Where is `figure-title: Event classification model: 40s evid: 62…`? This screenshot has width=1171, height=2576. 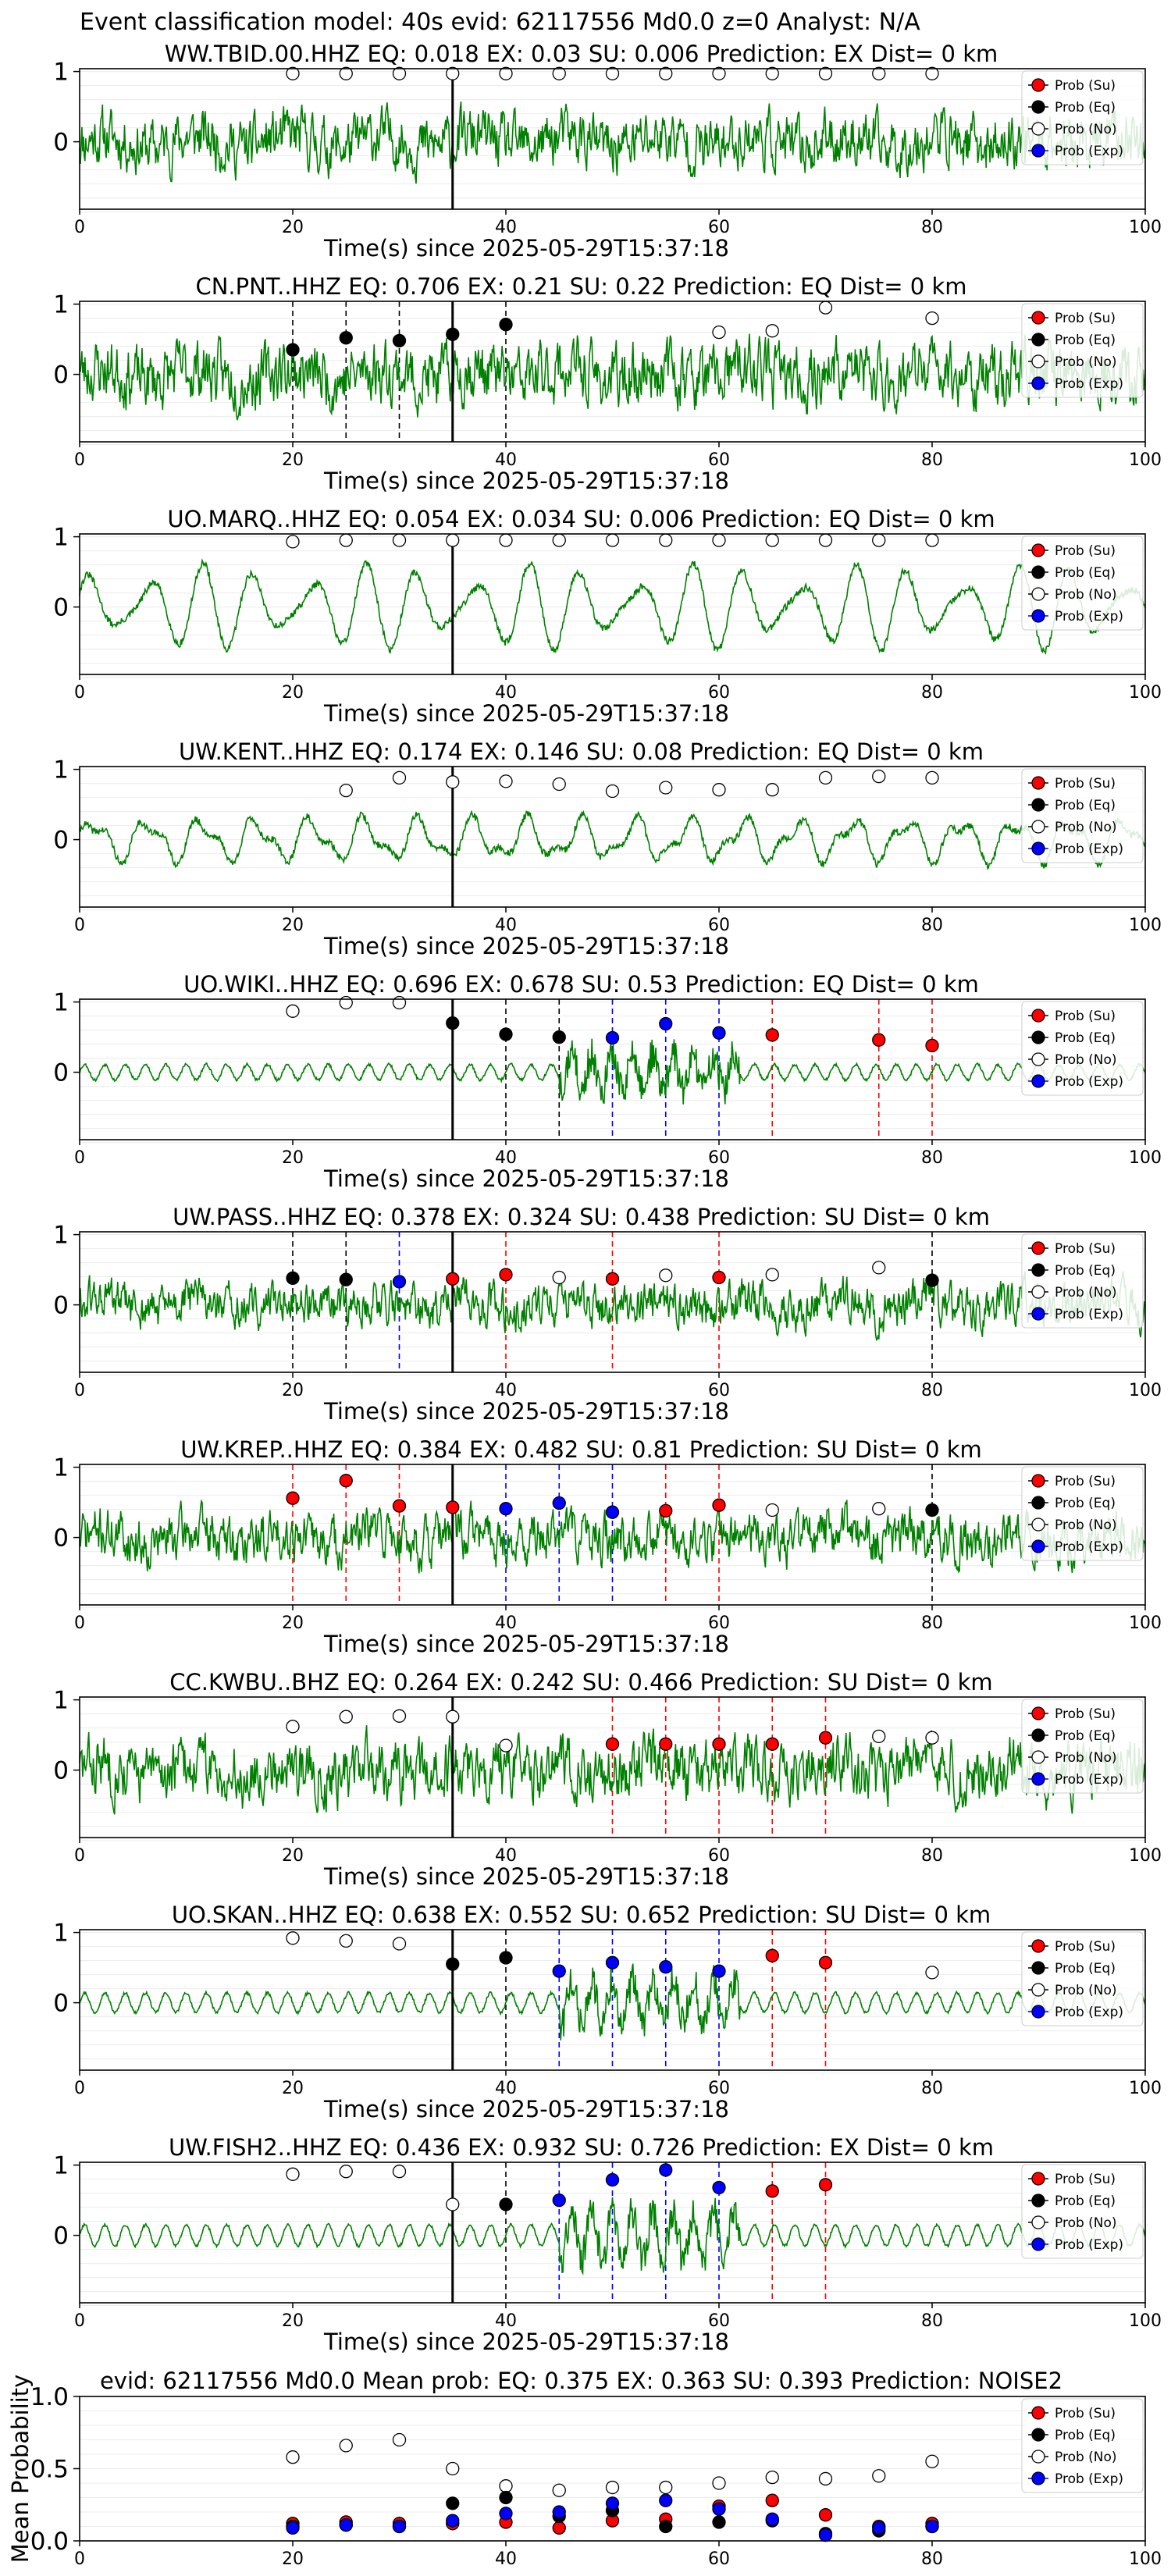
figure-title: Event classification model: 40s evid: 62… is located at coordinates (500, 22).